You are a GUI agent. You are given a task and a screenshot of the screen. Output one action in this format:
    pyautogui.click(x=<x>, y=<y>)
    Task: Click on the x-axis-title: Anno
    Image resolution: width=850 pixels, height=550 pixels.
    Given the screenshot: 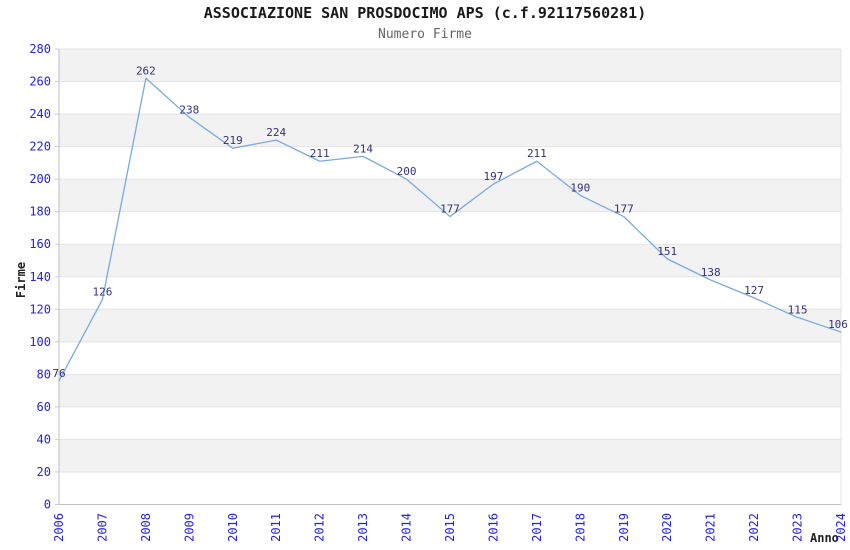 What is the action you would take?
    pyautogui.click(x=824, y=538)
    